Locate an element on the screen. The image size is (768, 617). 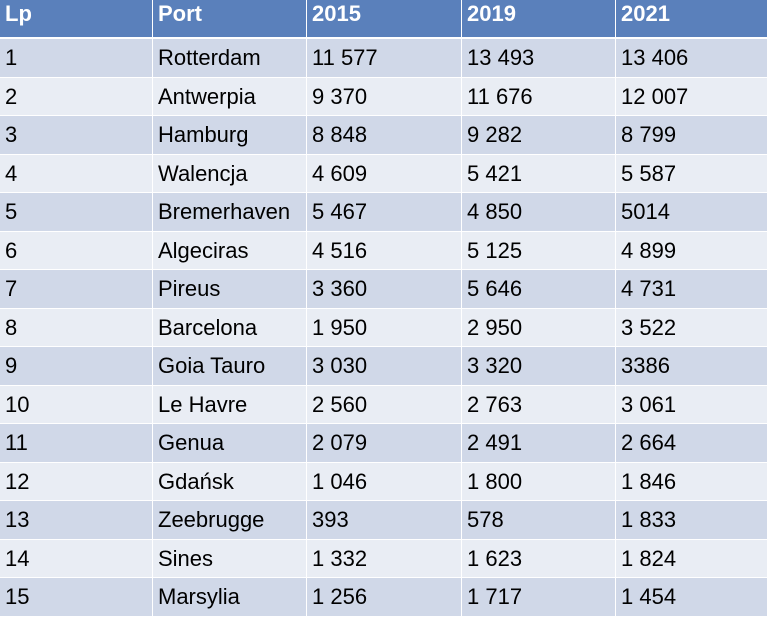
cell-2015: 1 950 is located at coordinates (384, 327).